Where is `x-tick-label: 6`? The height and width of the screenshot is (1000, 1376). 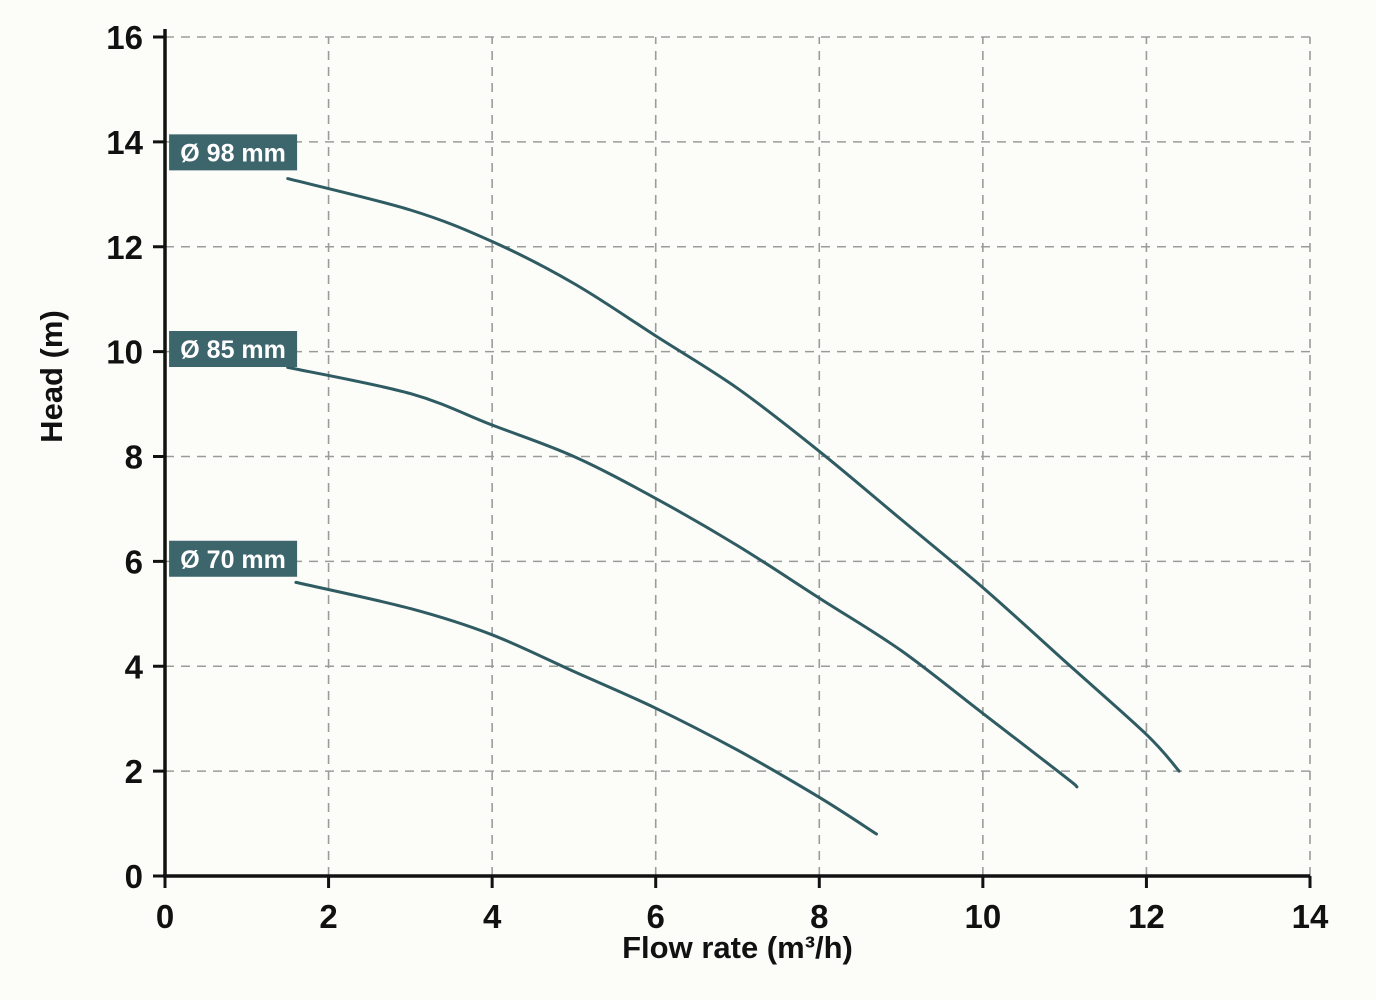 x-tick-label: 6 is located at coordinates (656, 916).